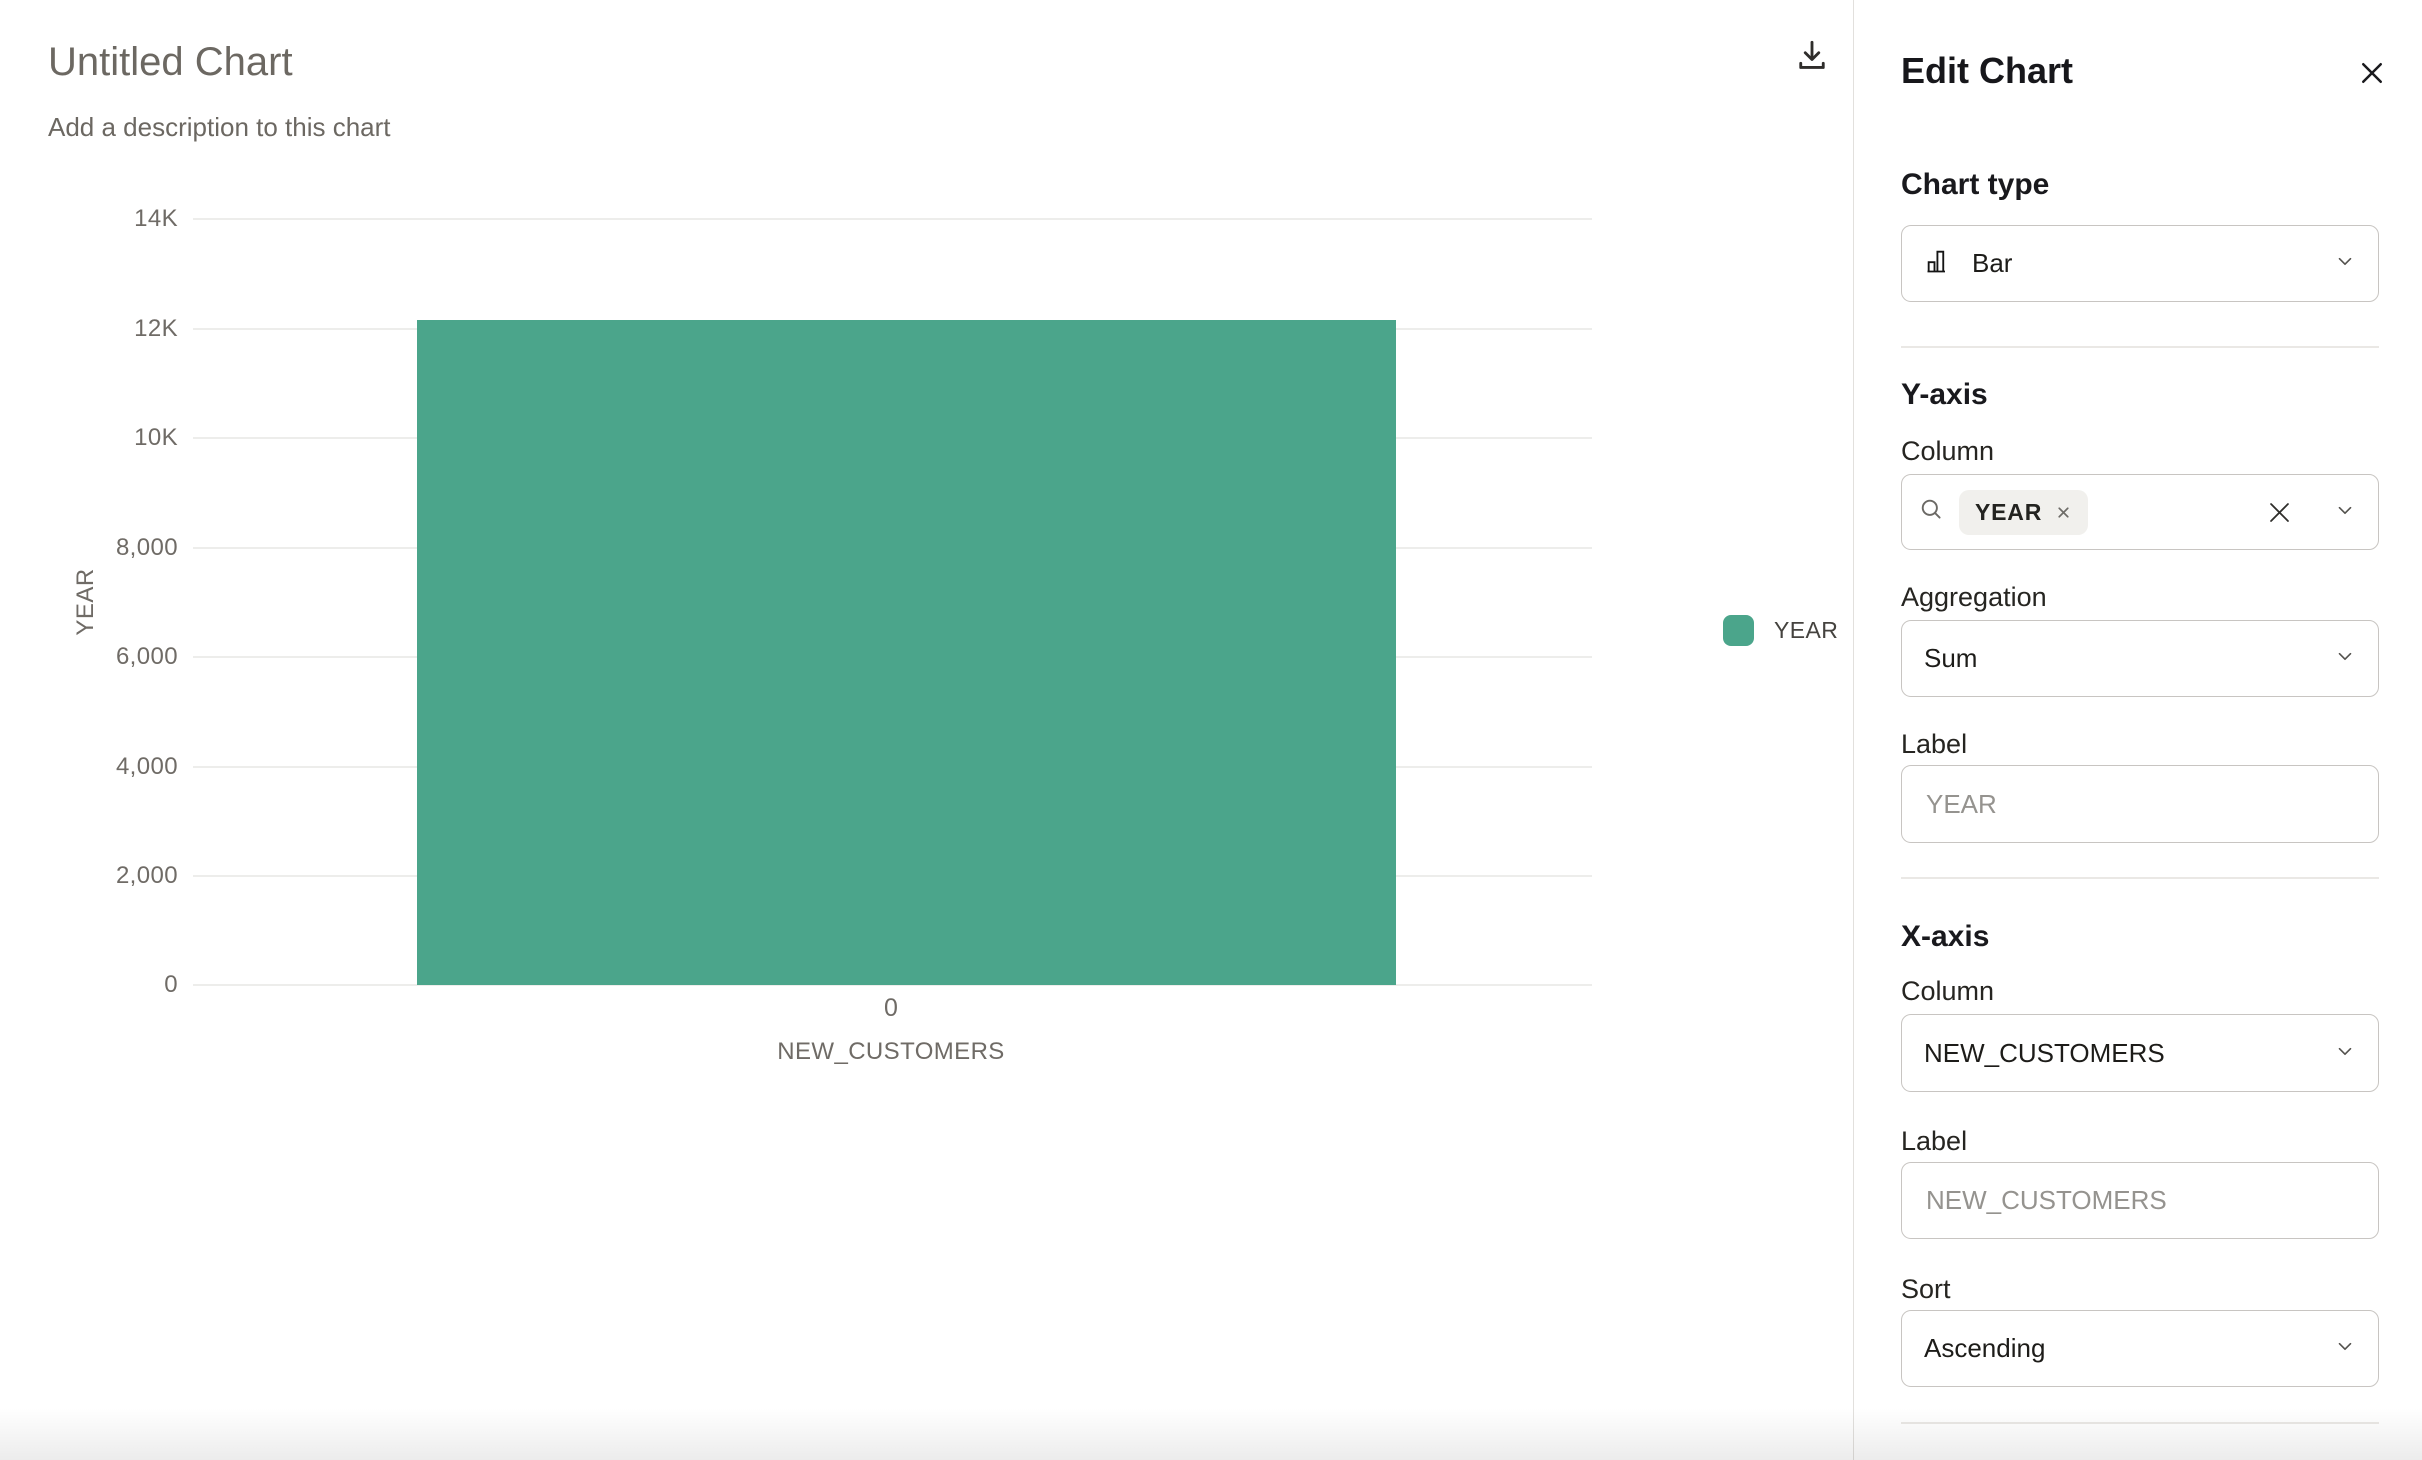 The height and width of the screenshot is (1460, 2422). I want to click on aggregation-select: Sum, so click(2140, 658).